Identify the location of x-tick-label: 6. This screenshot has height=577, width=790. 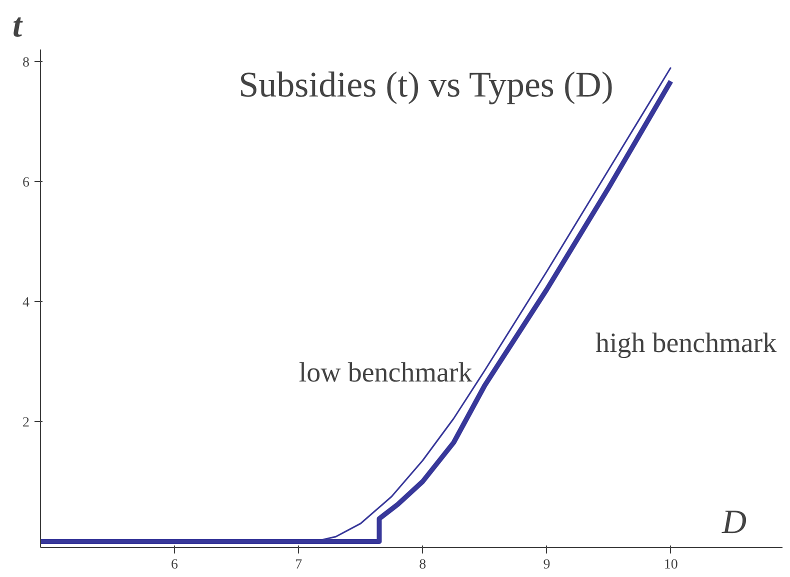
(174, 565).